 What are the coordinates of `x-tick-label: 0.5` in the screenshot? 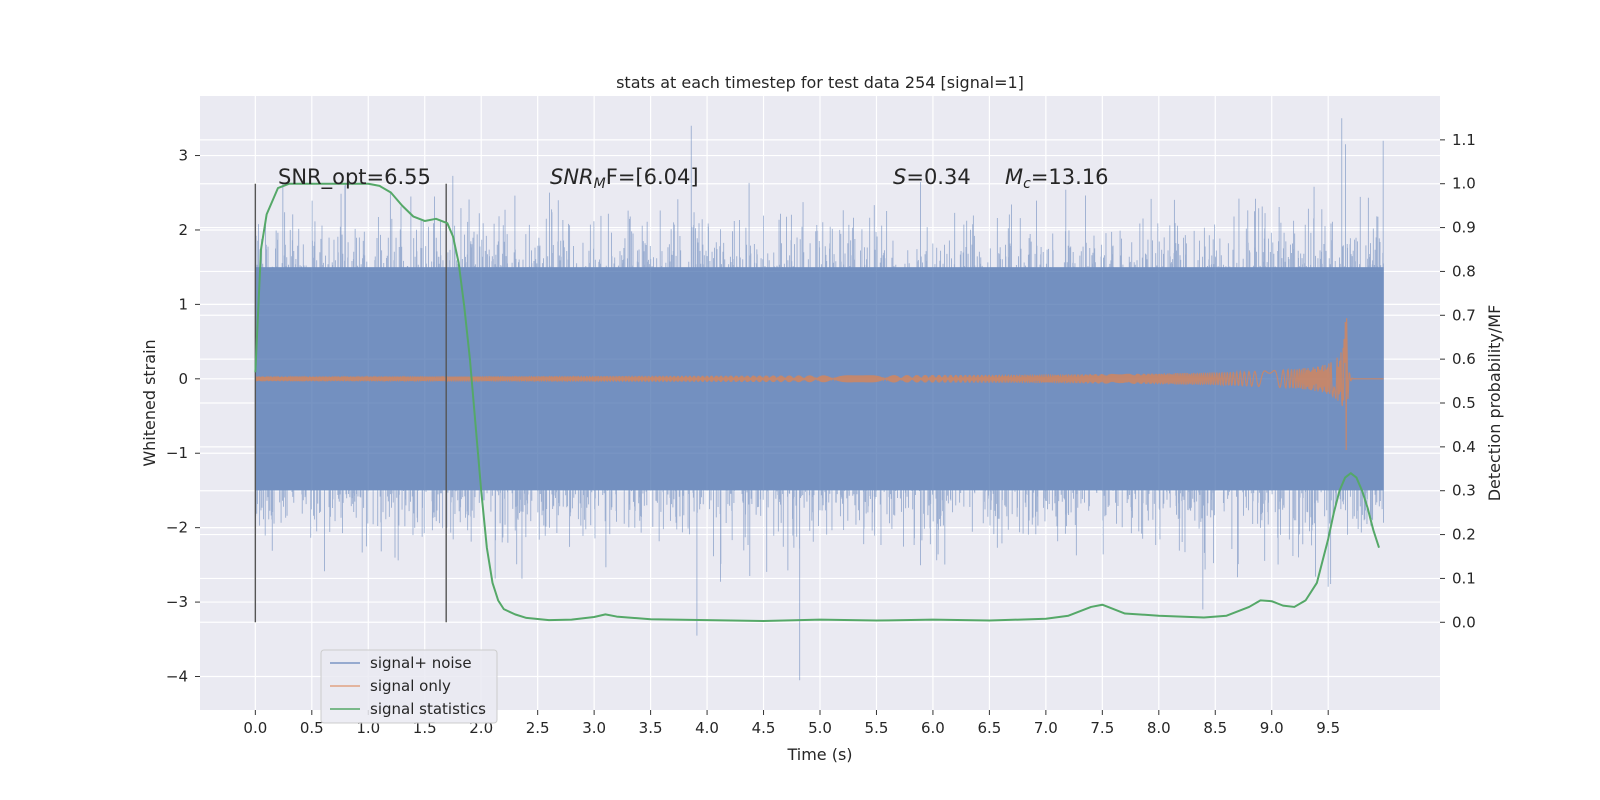 It's located at (312, 728).